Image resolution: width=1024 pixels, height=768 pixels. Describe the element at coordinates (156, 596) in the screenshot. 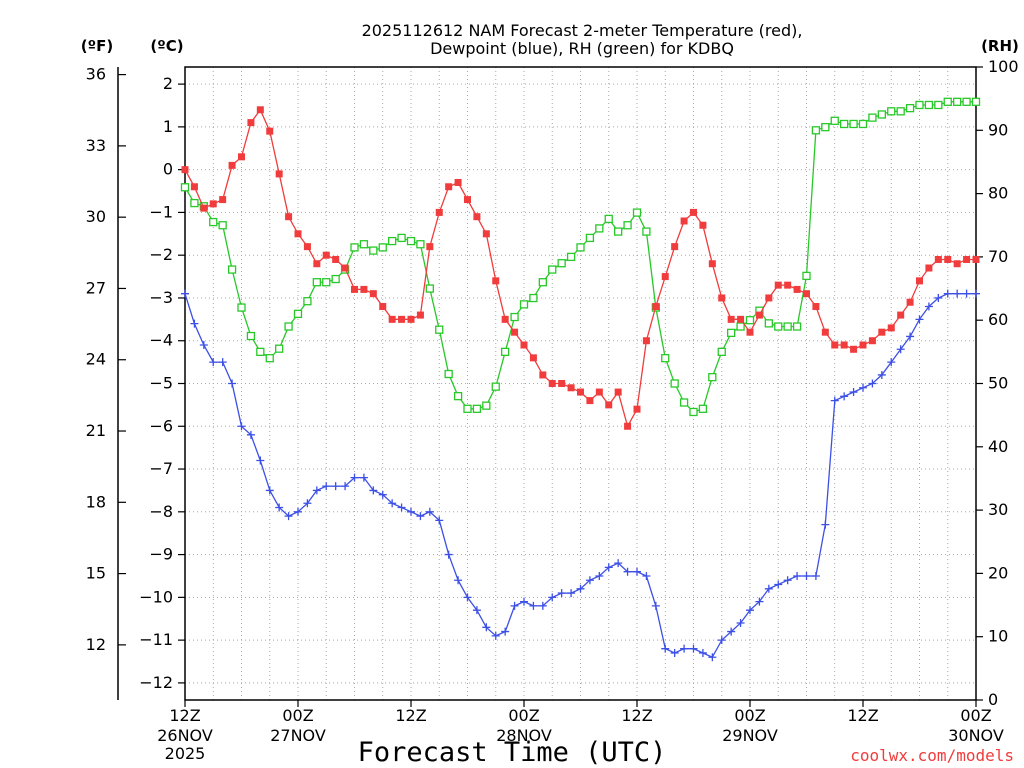

I see `celsius-tick-label: −10` at that location.